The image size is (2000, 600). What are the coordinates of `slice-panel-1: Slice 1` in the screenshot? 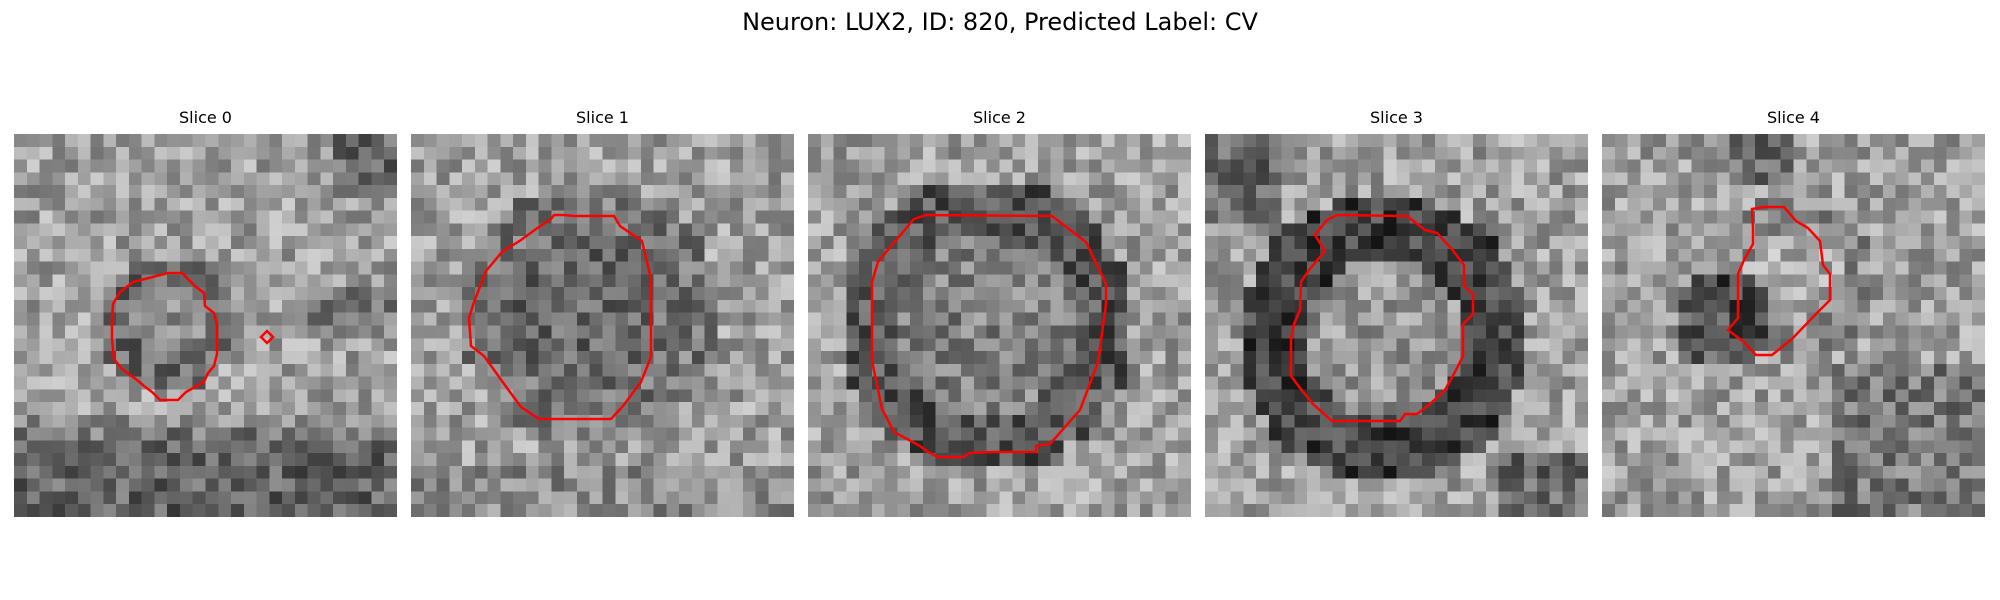 It's located at (602, 312).